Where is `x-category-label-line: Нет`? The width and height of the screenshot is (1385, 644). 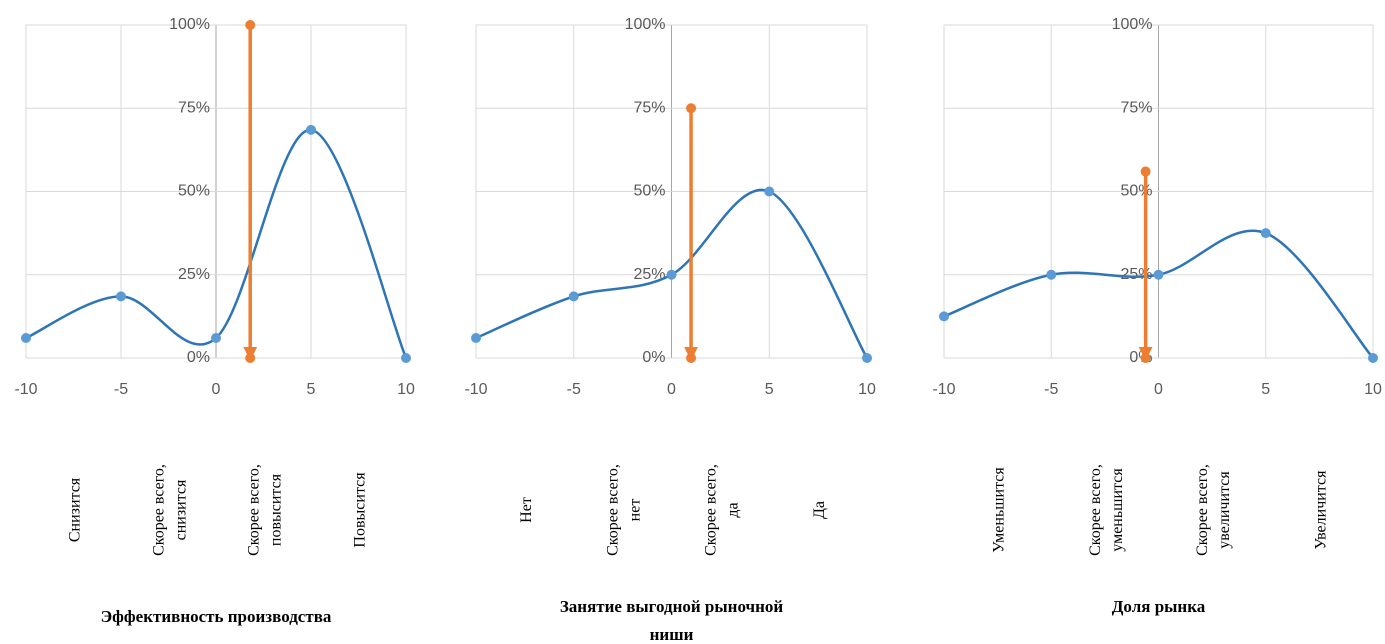
x-category-label-line: Нет is located at coordinates (526, 510).